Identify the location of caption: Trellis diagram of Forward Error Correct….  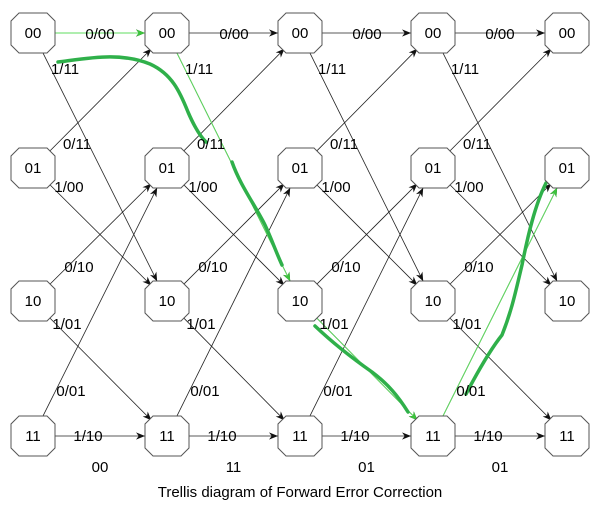
(300, 492).